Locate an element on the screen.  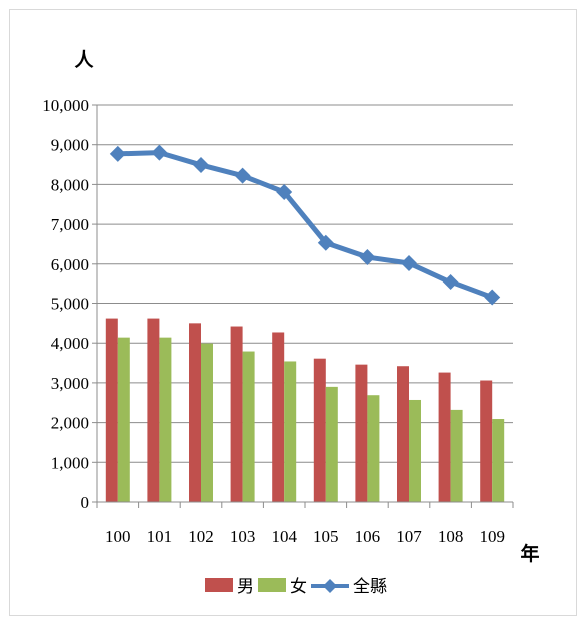
y-tick-label: 10,000 is located at coordinates (65, 105).